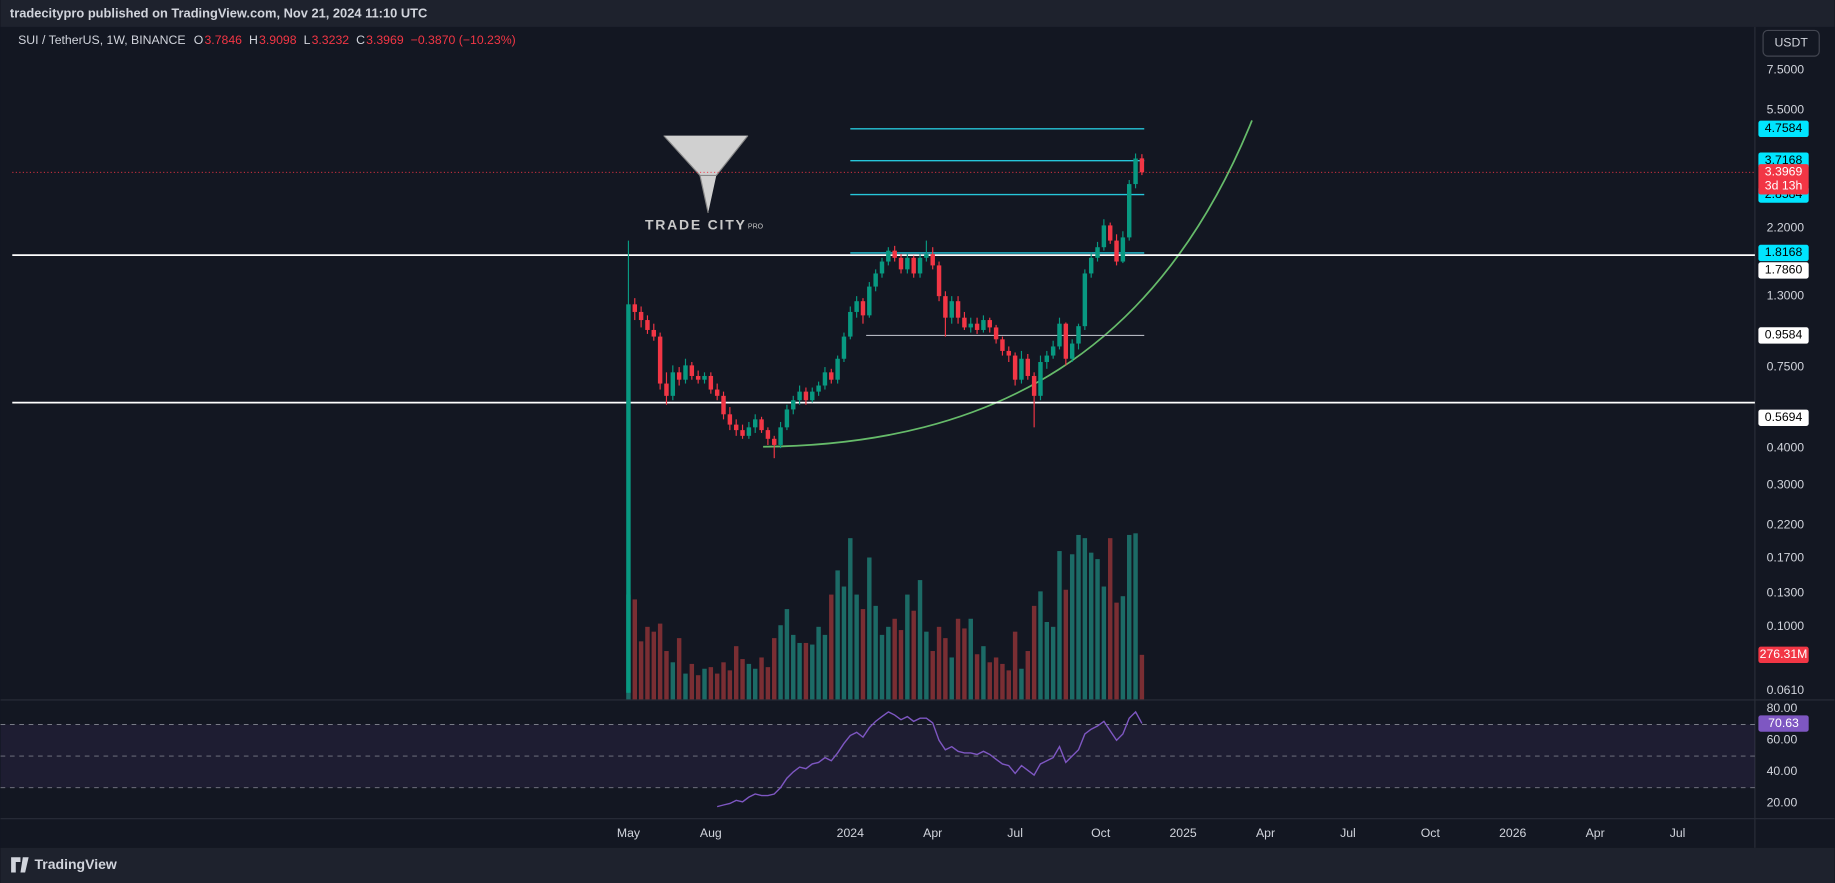  I want to click on y-tick-label: 0.1700, so click(1786, 558).